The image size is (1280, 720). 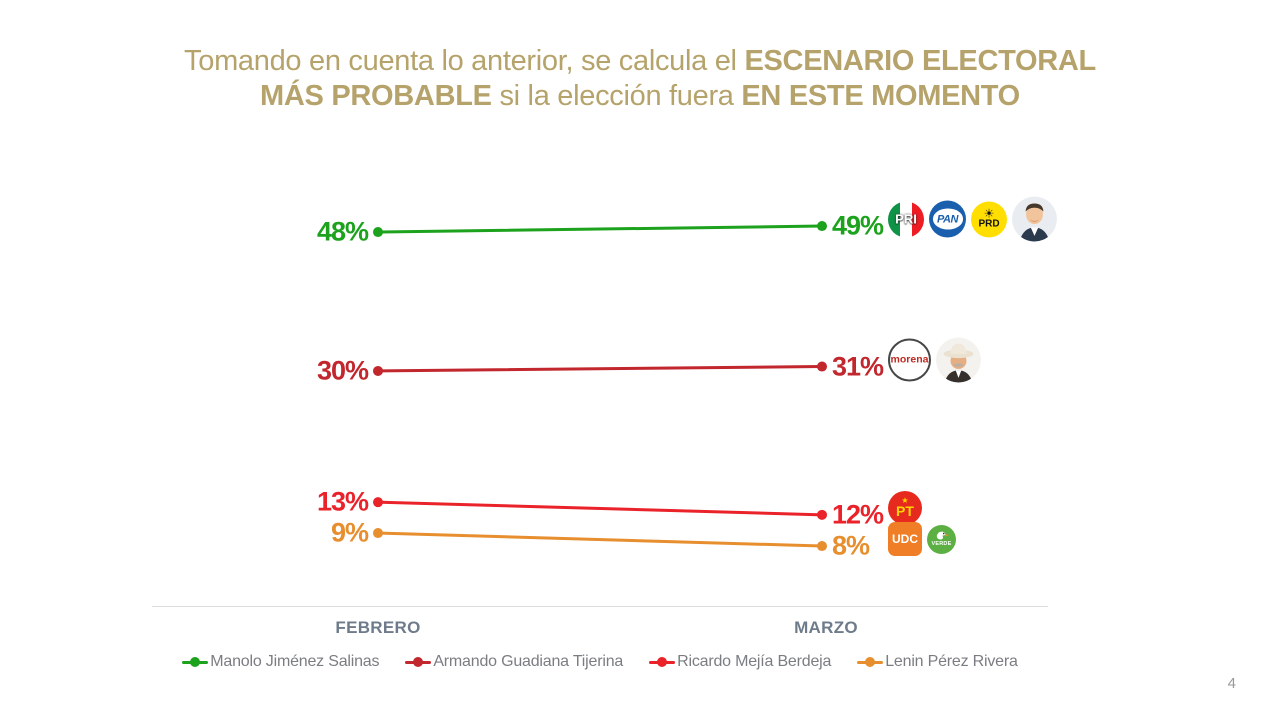 I want to click on morena-logo-icon: morena, so click(x=909, y=360).